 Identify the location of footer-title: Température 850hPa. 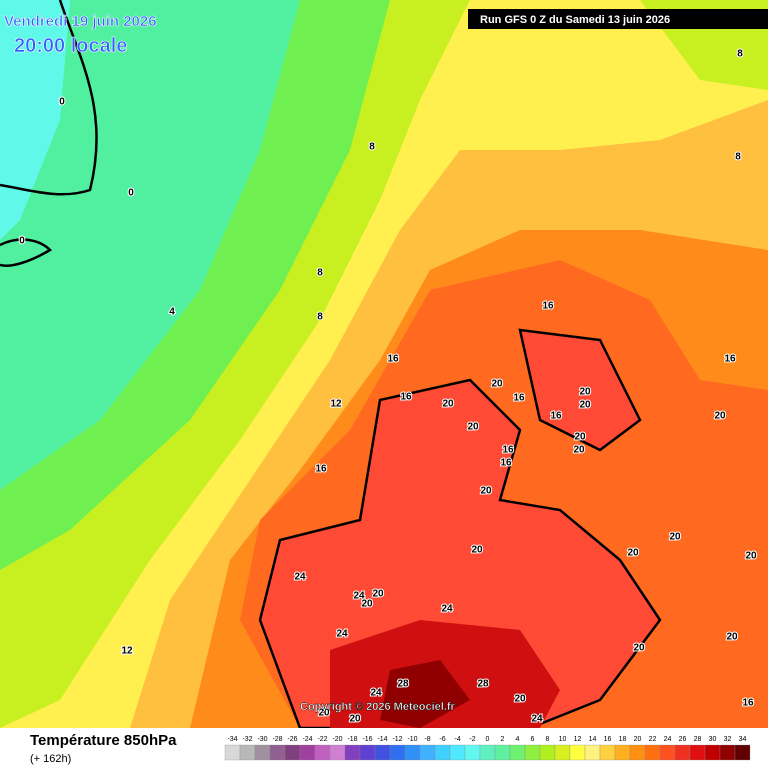
(103, 740).